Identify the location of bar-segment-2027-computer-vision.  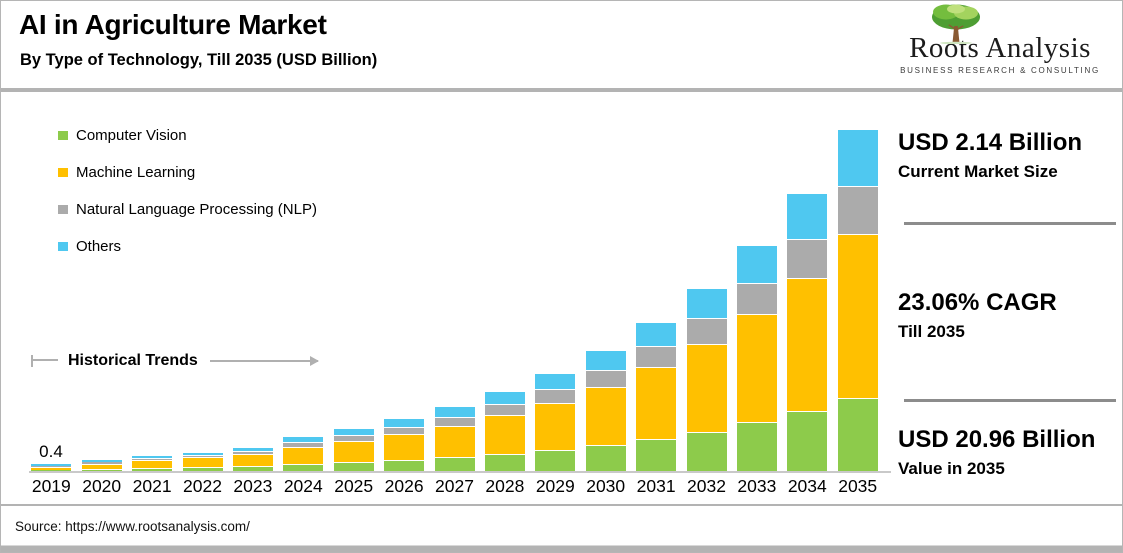
(454, 464).